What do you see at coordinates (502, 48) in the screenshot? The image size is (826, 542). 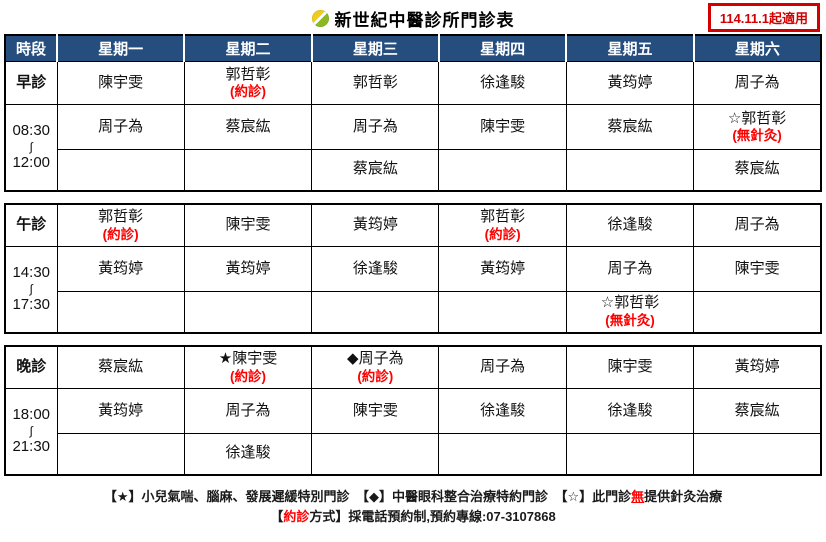 I see `header-day-4: 星期四` at bounding box center [502, 48].